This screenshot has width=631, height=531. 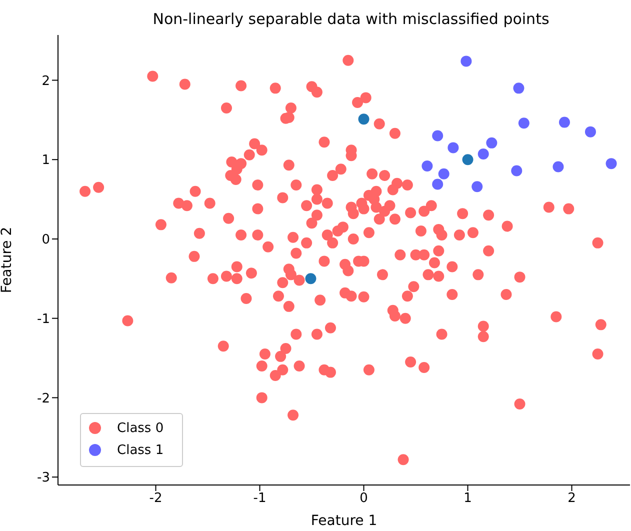 What do you see at coordinates (46, 81) in the screenshot?
I see `y-tick-label: 2` at bounding box center [46, 81].